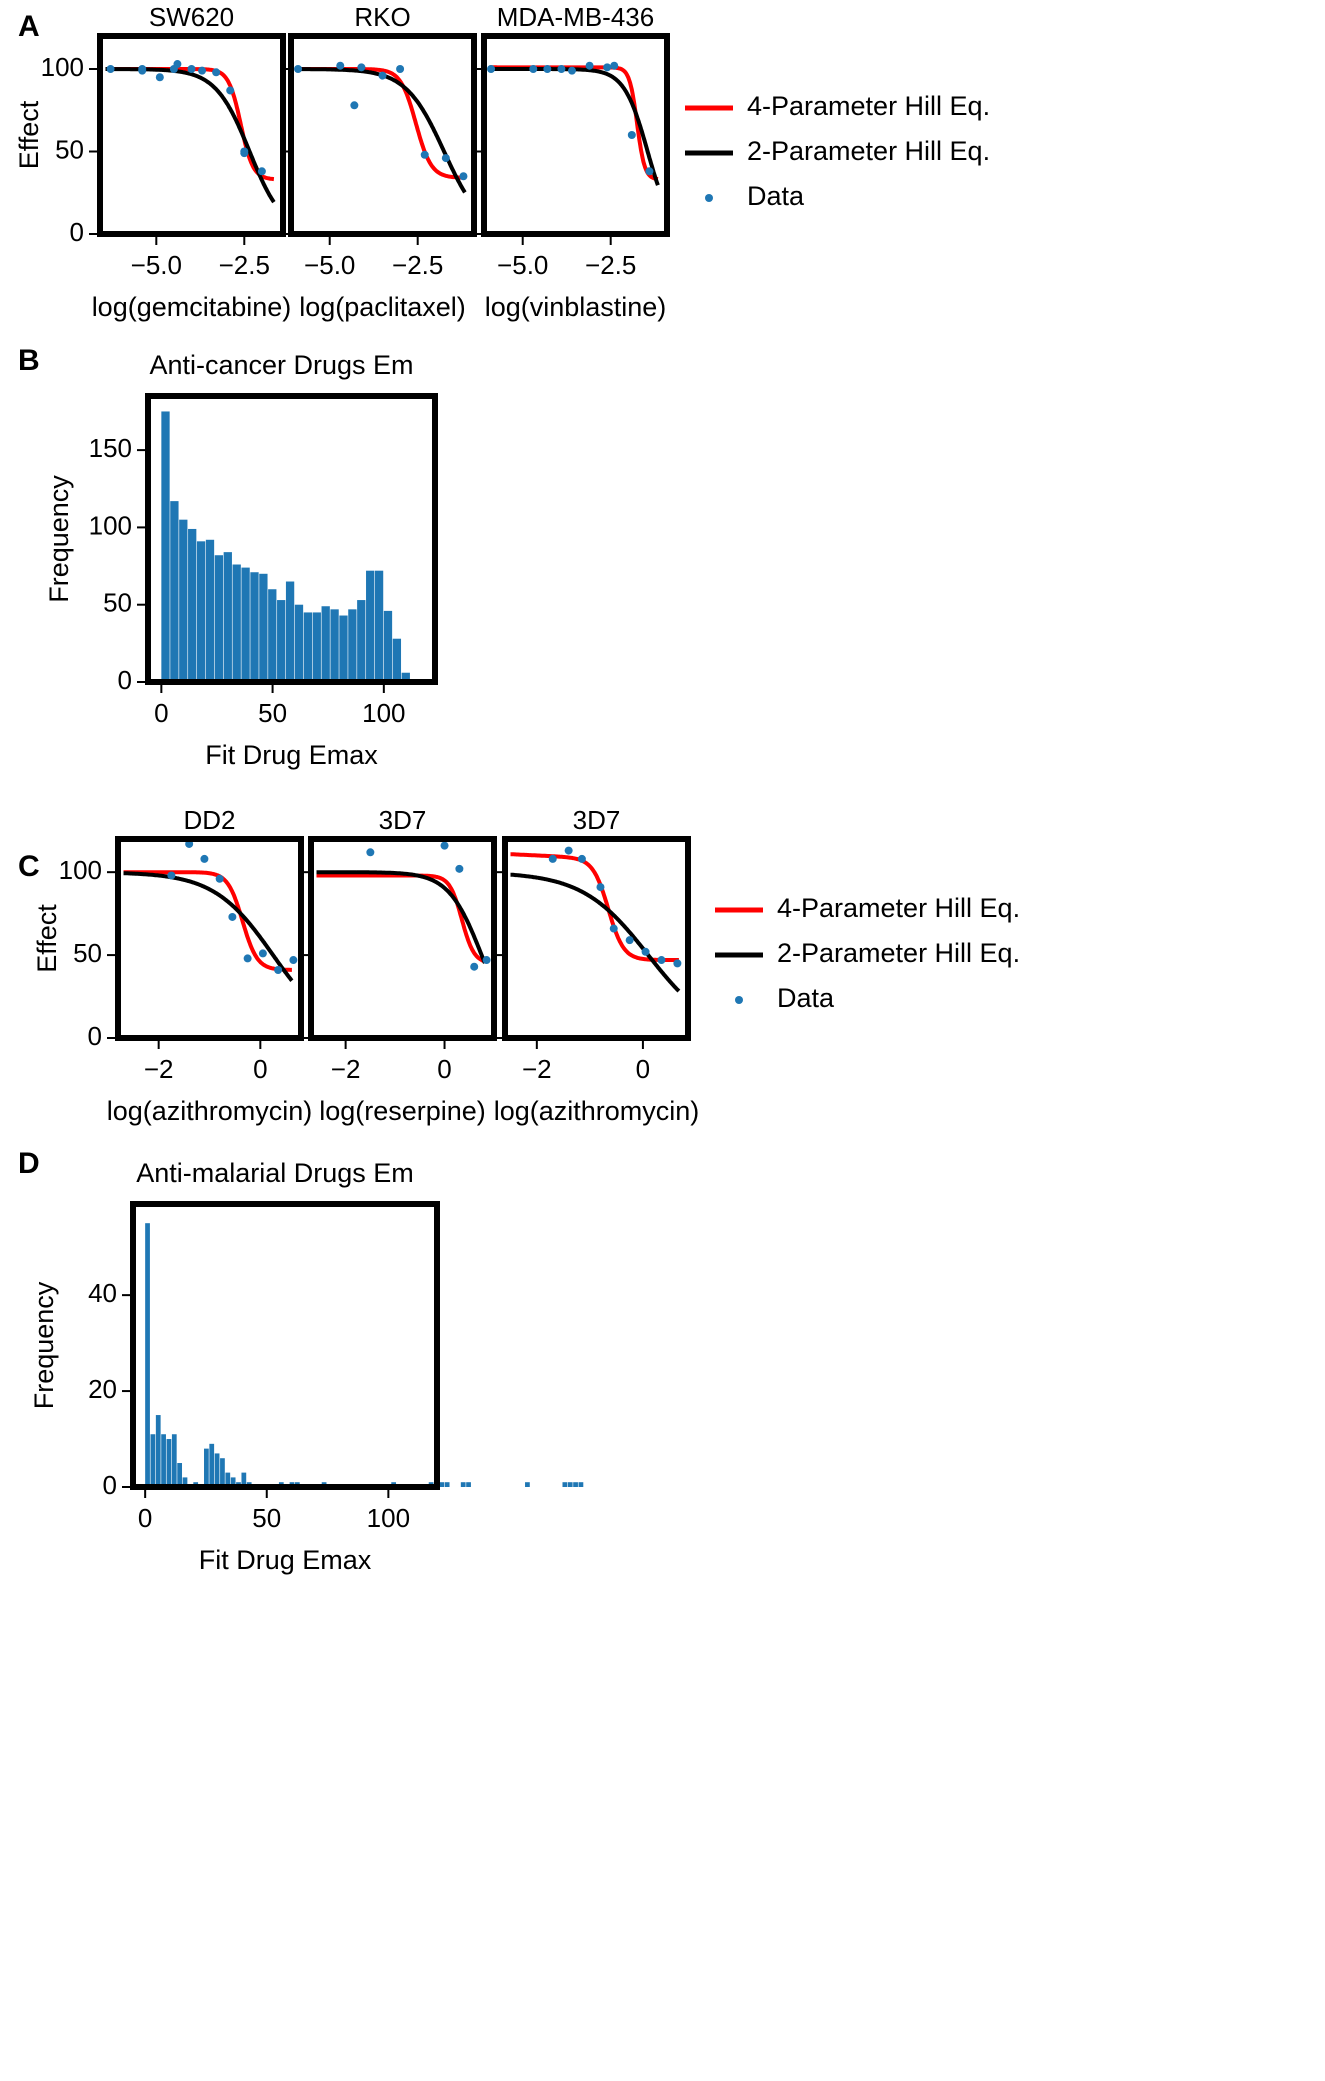  Describe the element at coordinates (191, 17) in the screenshot. I see `subplot-title: SW620` at that location.